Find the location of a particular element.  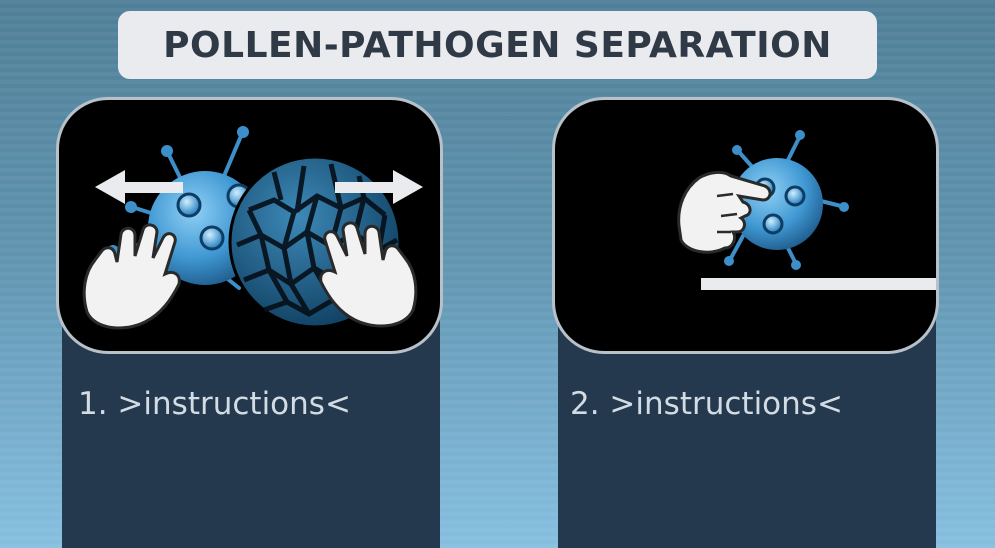

surface-line is located at coordinates (818, 284).